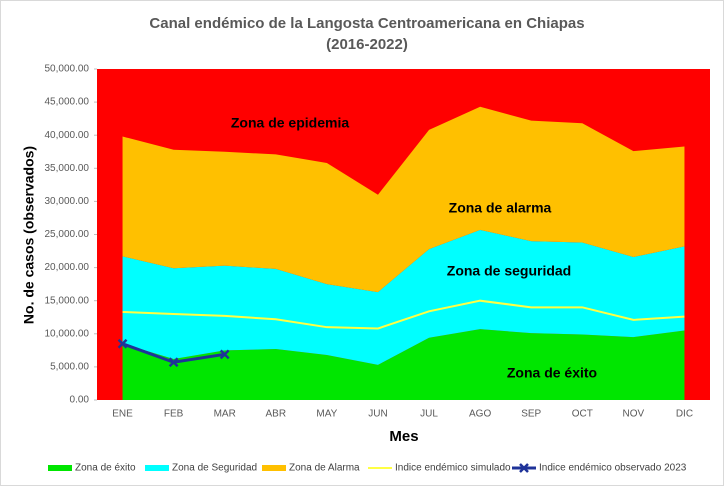 The height and width of the screenshot is (487, 725). I want to click on legend-label: Zona de éxito, so click(105, 468).